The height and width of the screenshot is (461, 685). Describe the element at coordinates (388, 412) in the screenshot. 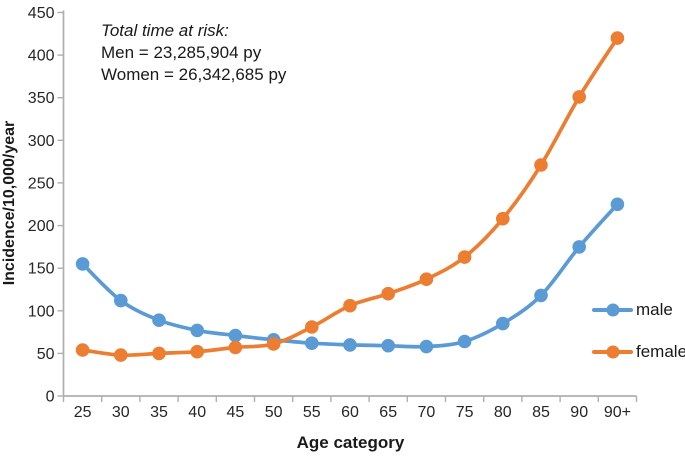

I see `x-tick-label: 65` at that location.